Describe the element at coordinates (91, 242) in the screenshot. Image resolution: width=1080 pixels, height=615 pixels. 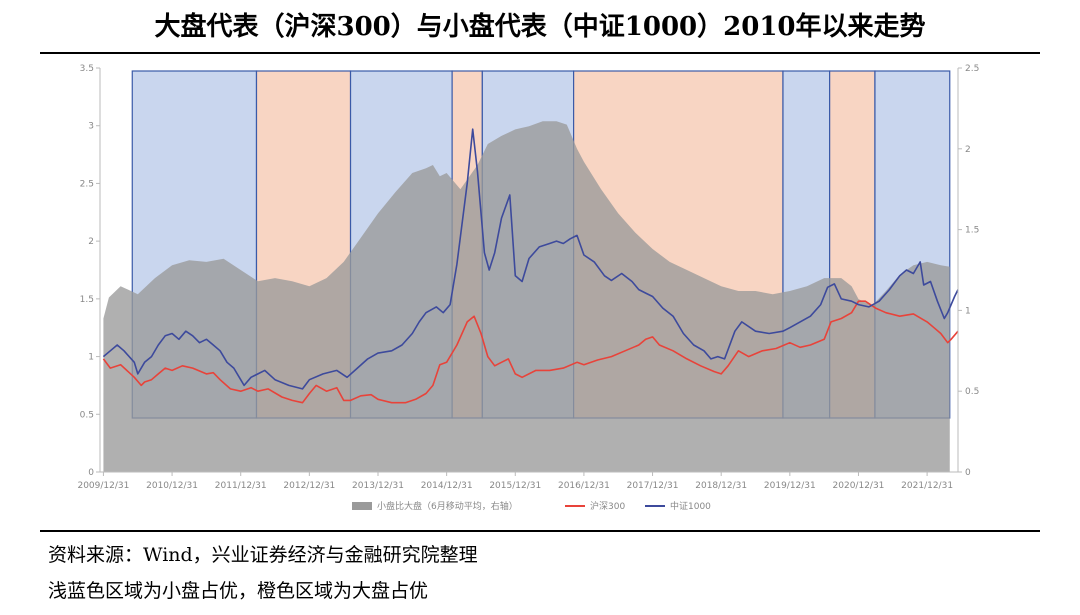
I see `y-left-tick-label: 2` at that location.